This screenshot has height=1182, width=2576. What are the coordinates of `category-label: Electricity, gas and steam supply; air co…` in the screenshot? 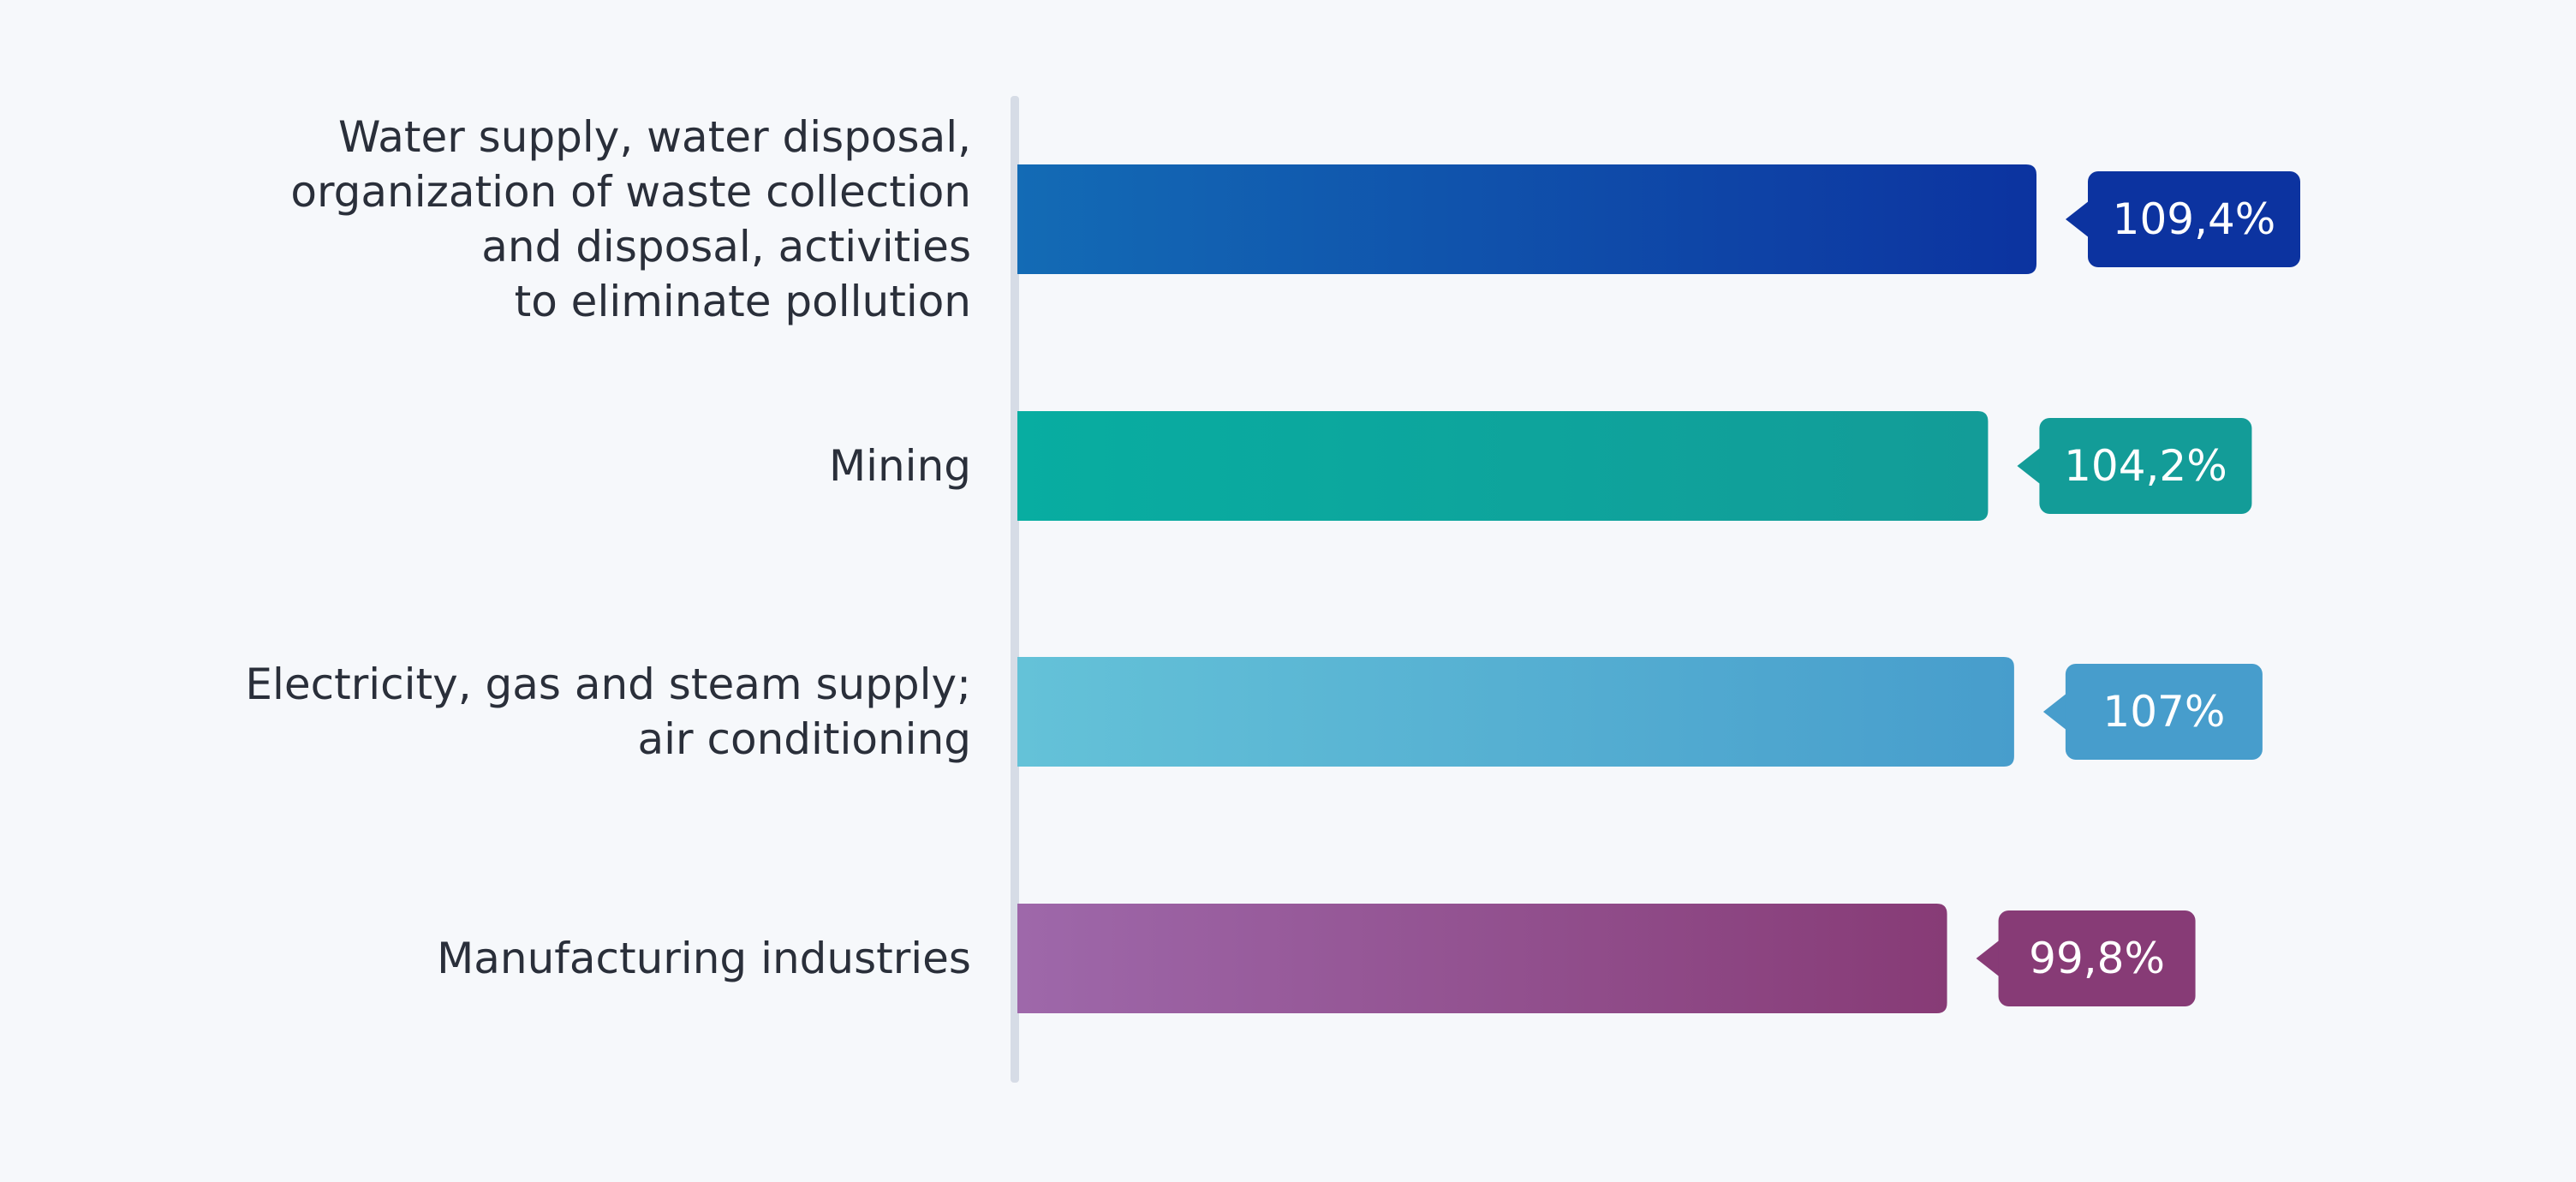 It's located at (608, 712).